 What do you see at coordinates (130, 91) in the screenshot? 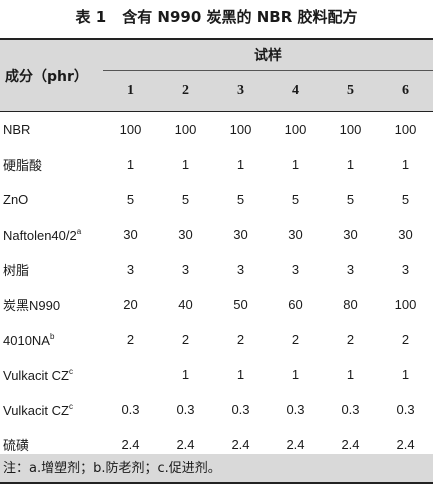
I see `column-header: 1` at bounding box center [130, 91].